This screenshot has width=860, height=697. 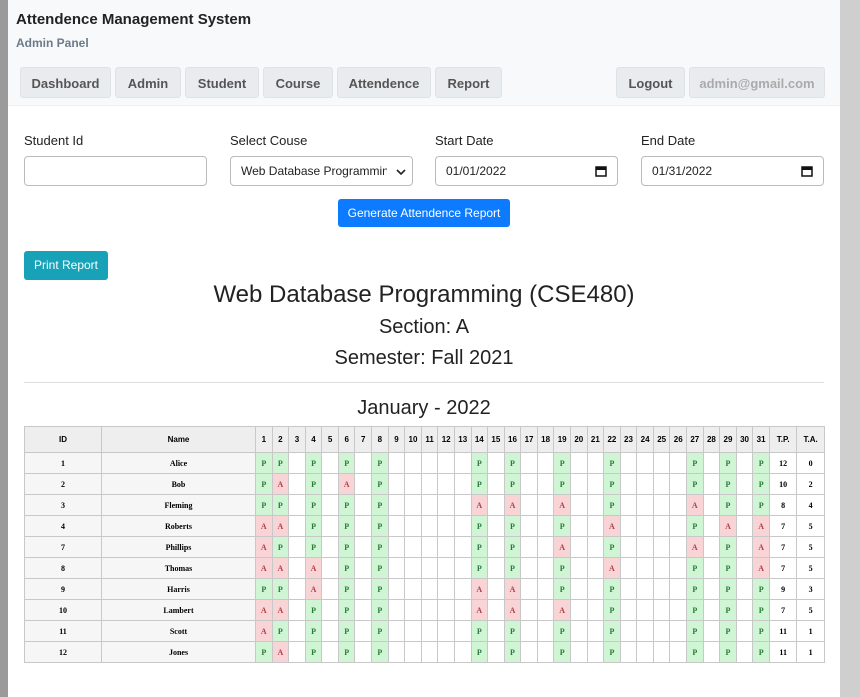 What do you see at coordinates (63, 589) in the screenshot?
I see `student-cell: 9` at bounding box center [63, 589].